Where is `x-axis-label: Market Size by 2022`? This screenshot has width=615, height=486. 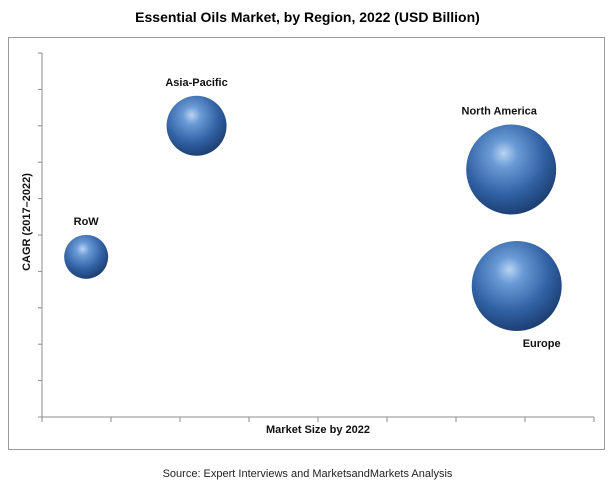 x-axis-label: Market Size by 2022 is located at coordinates (318, 430).